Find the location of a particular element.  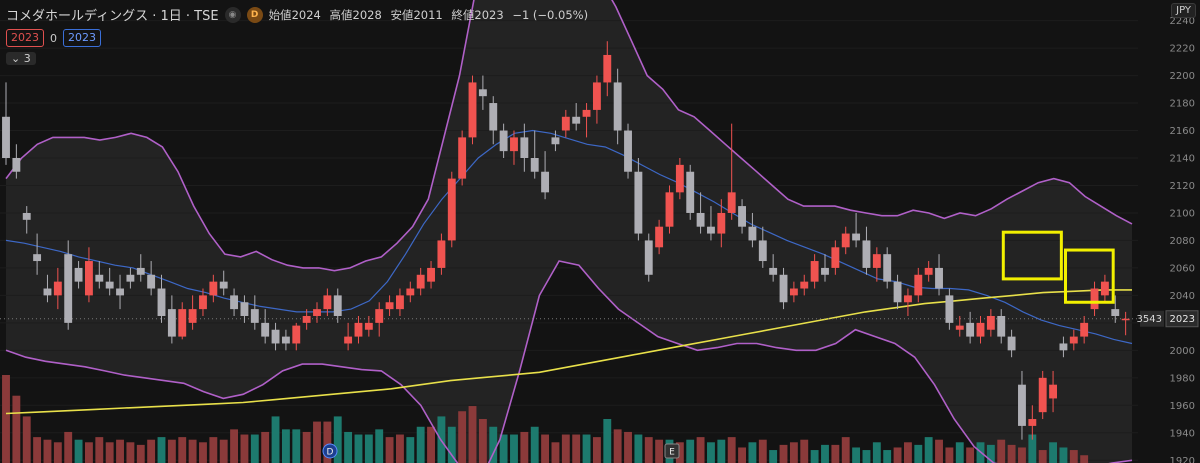

symbol-title: コメダホールディングス · 1日 · TSE is located at coordinates (112, 16).